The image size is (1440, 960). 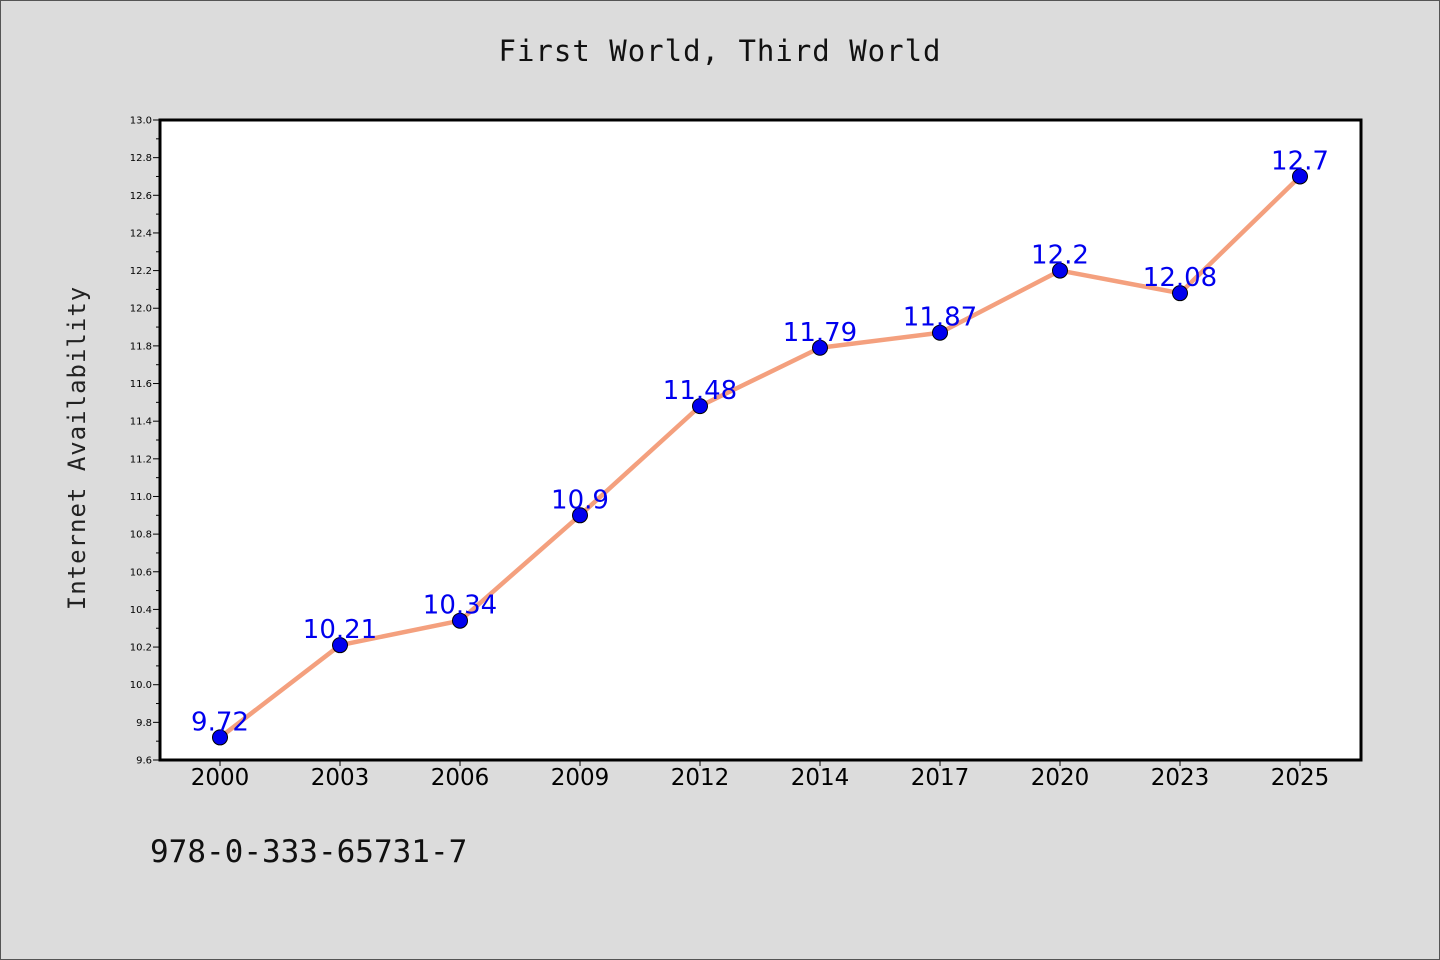 I want to click on y-tick-label: 12.6, so click(x=141, y=196).